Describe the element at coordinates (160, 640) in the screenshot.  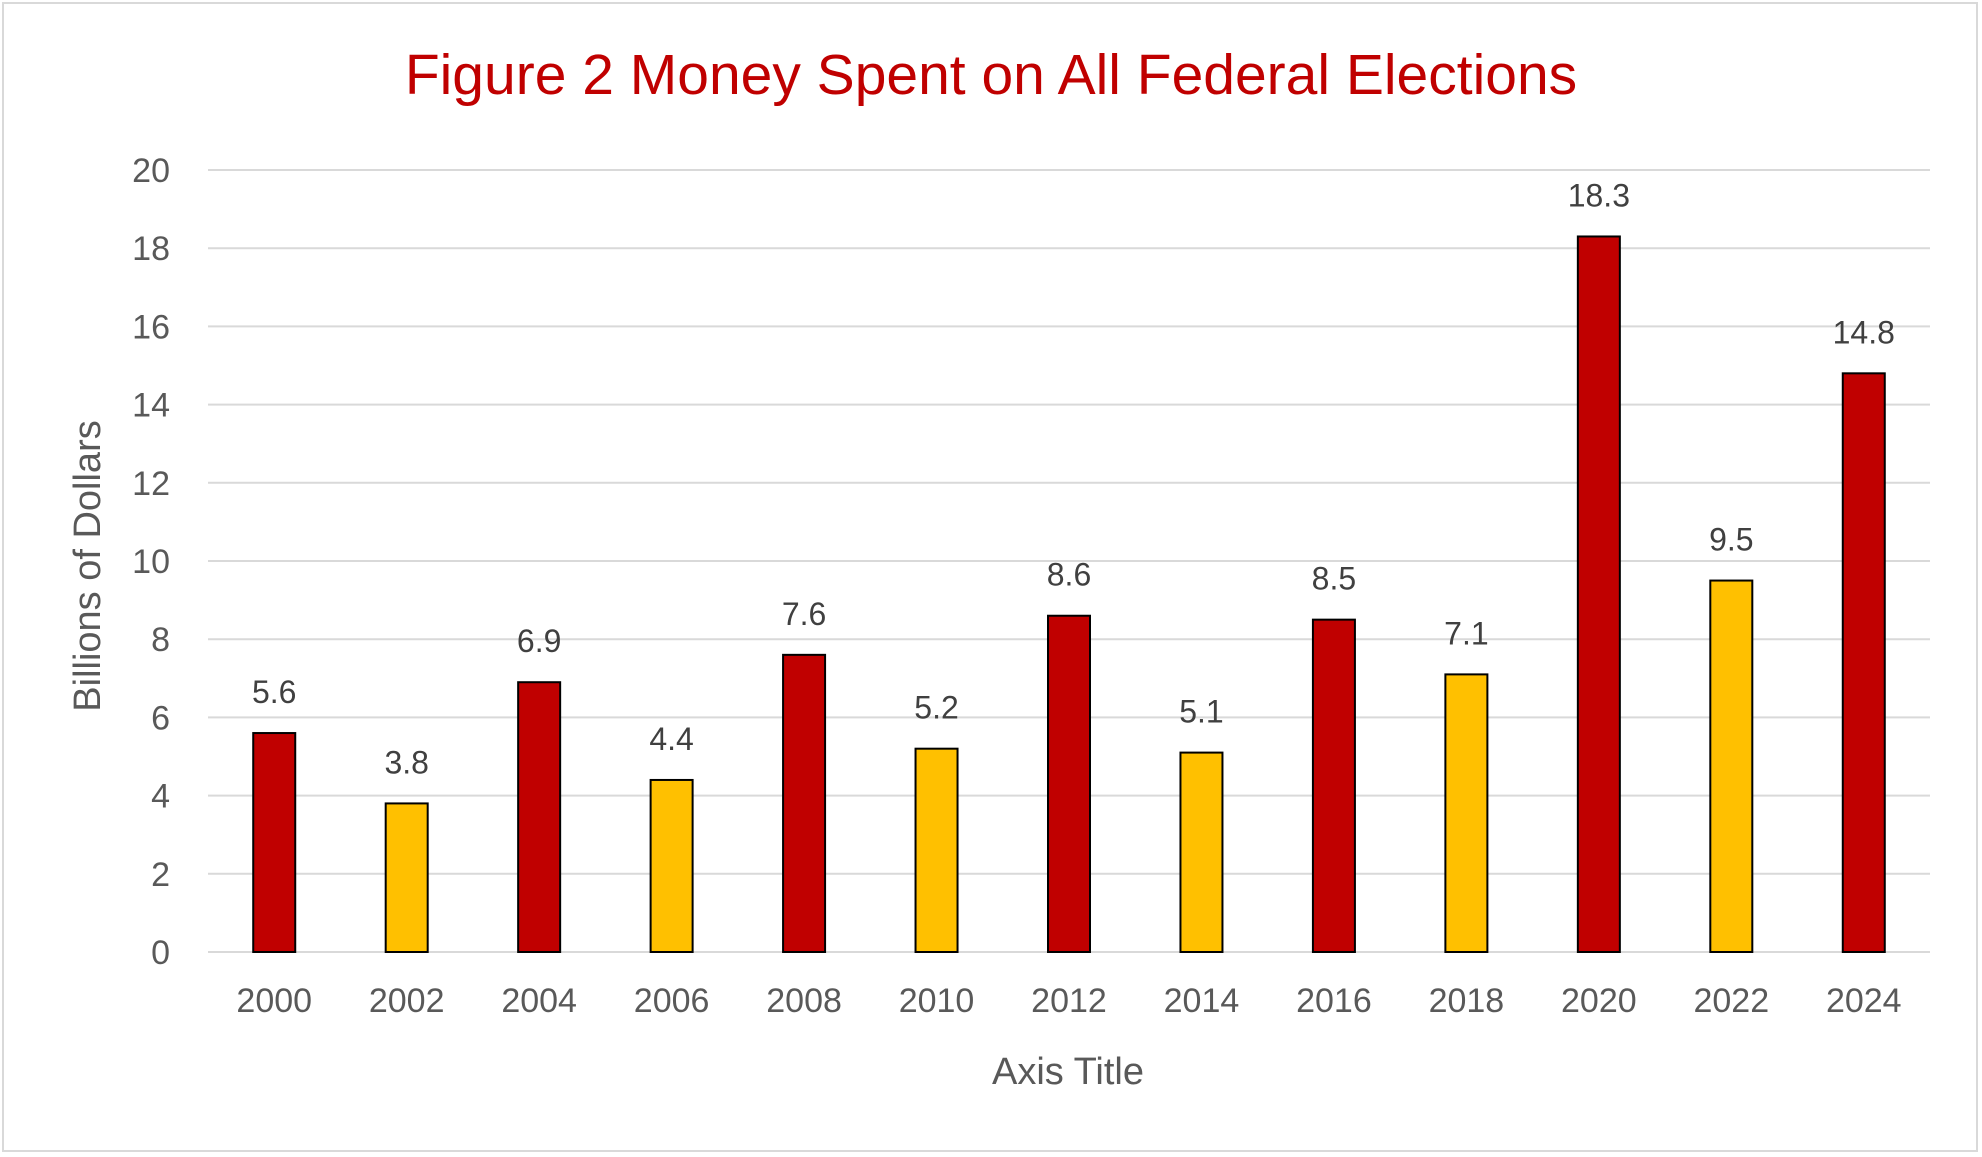
I see `y-tick-label: 8` at that location.